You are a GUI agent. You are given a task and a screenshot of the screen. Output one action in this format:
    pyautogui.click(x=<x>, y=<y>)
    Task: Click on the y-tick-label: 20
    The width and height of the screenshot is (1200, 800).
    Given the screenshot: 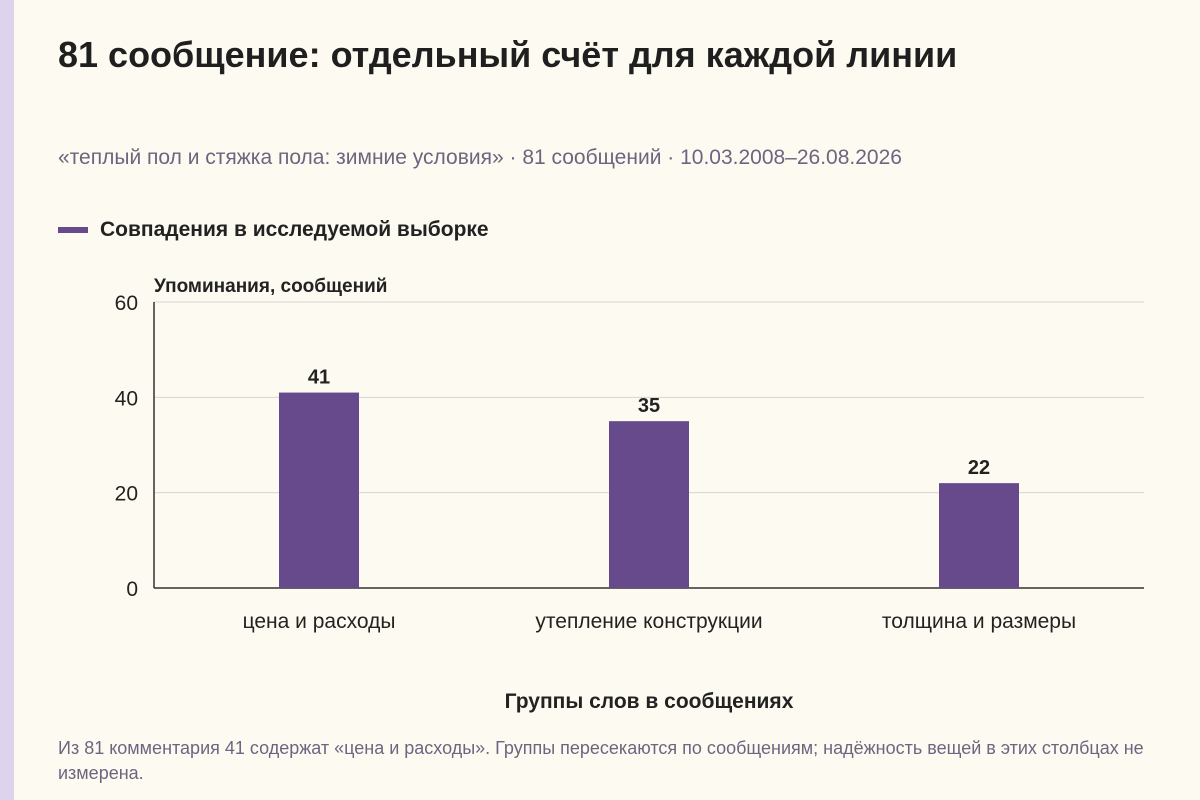 What is the action you would take?
    pyautogui.click(x=126, y=494)
    